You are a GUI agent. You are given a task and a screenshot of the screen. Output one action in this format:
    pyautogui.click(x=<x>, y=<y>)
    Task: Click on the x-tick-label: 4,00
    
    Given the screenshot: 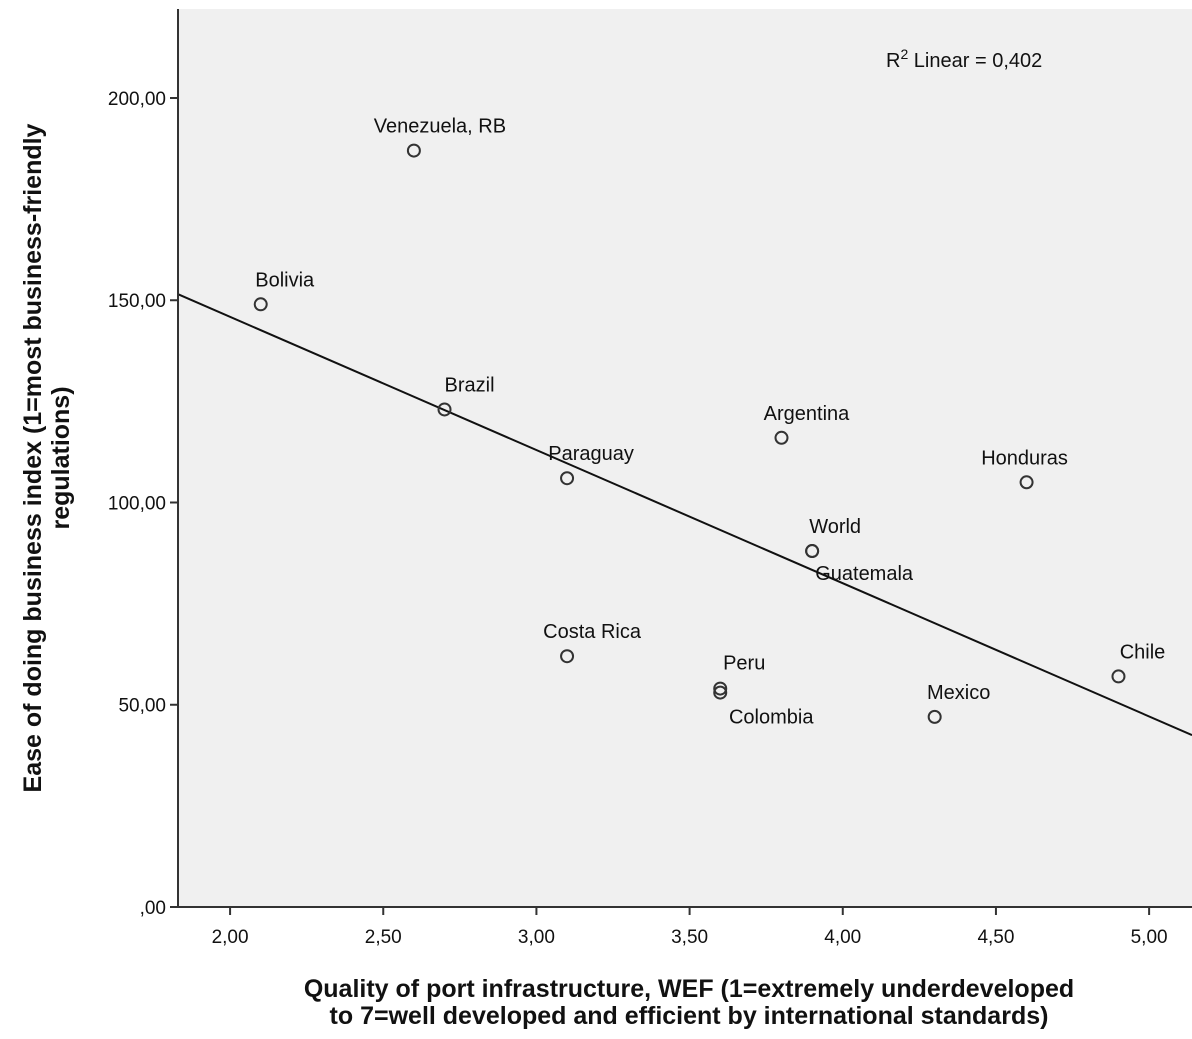 What is the action you would take?
    pyautogui.click(x=842, y=937)
    